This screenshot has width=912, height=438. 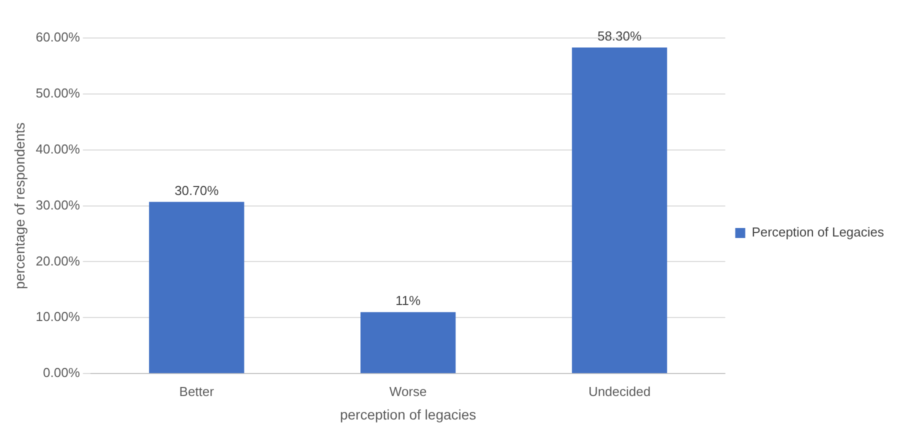 What do you see at coordinates (58, 204) in the screenshot?
I see `y-tick-label: 30.00%` at bounding box center [58, 204].